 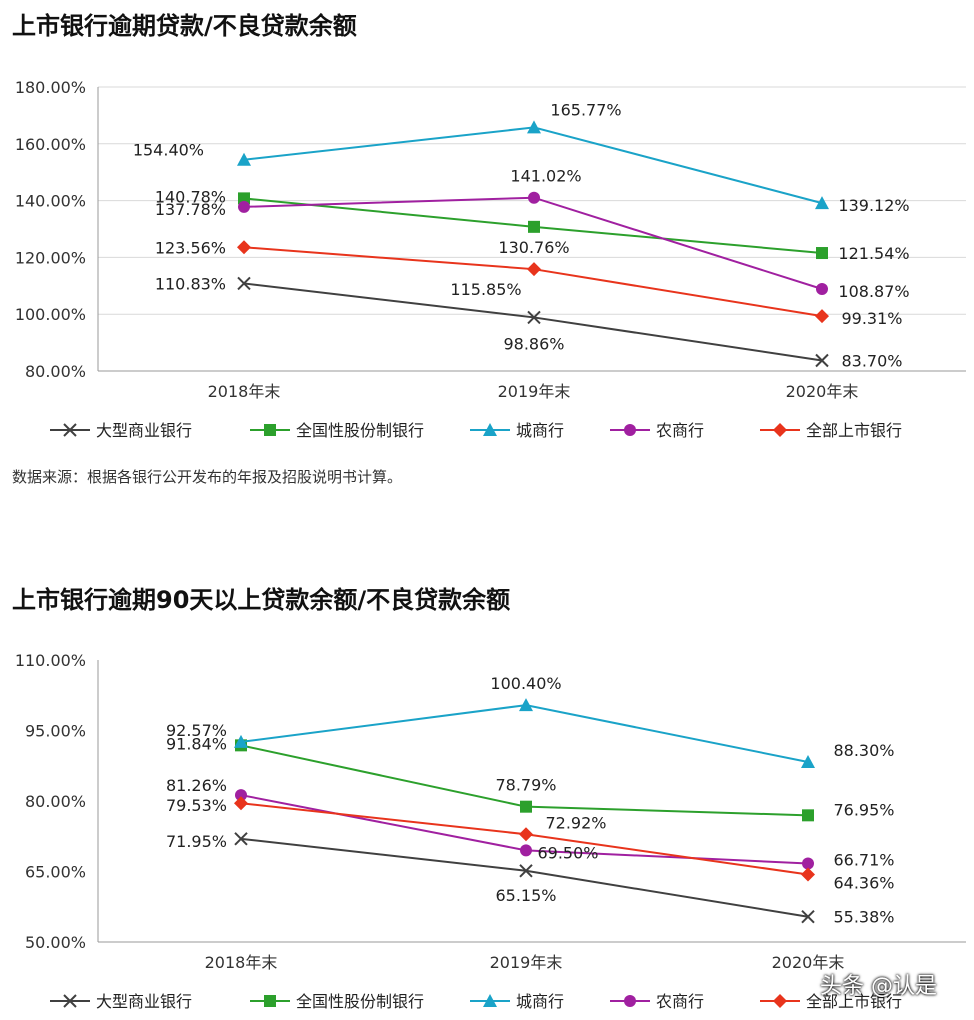 I want to click on y-tick-label: 180.00%, so click(x=50, y=87).